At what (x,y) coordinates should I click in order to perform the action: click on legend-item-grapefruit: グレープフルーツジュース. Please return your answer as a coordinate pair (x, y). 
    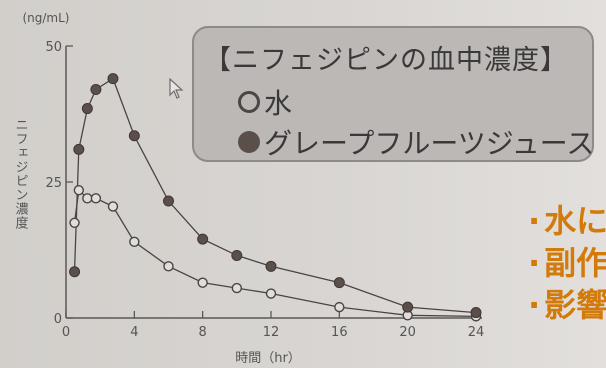
    Looking at the image, I should click on (416, 142).